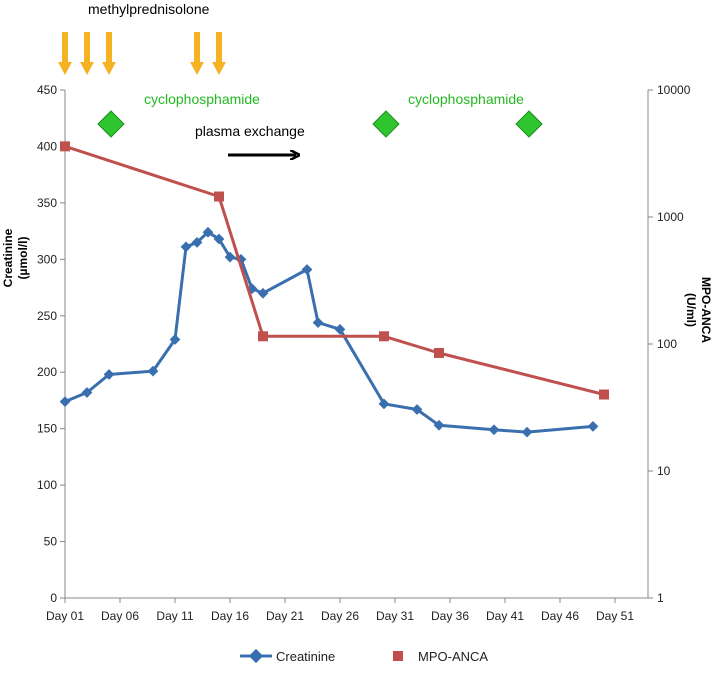 The width and height of the screenshot is (717, 680). I want to click on x-tick-label: Day 01, so click(65, 616).